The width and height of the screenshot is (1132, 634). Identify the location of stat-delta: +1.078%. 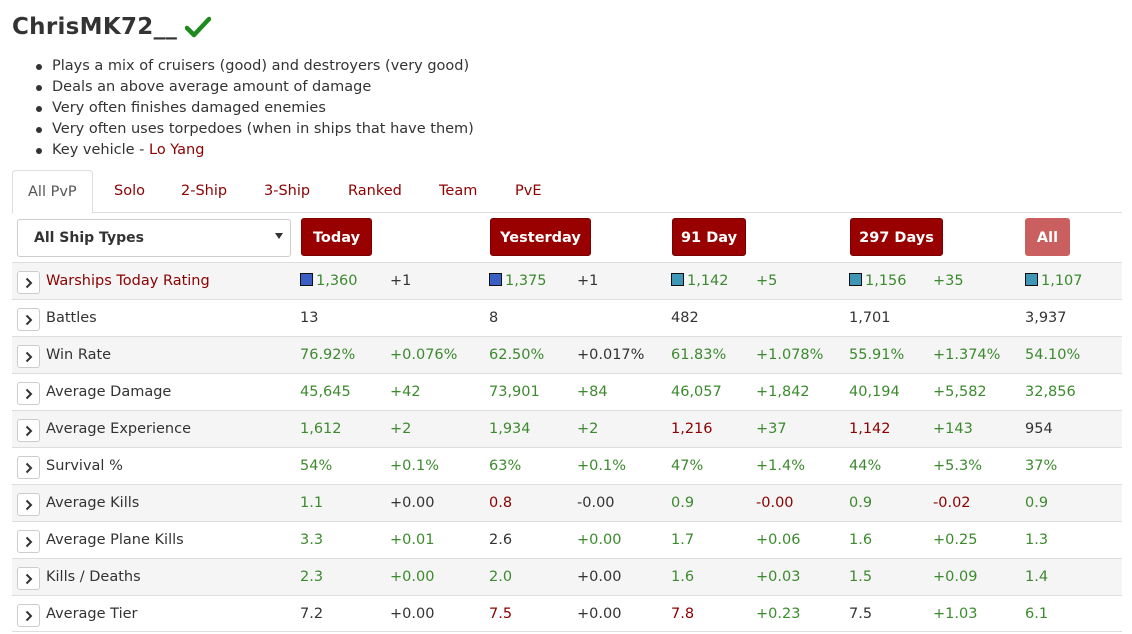
(790, 355).